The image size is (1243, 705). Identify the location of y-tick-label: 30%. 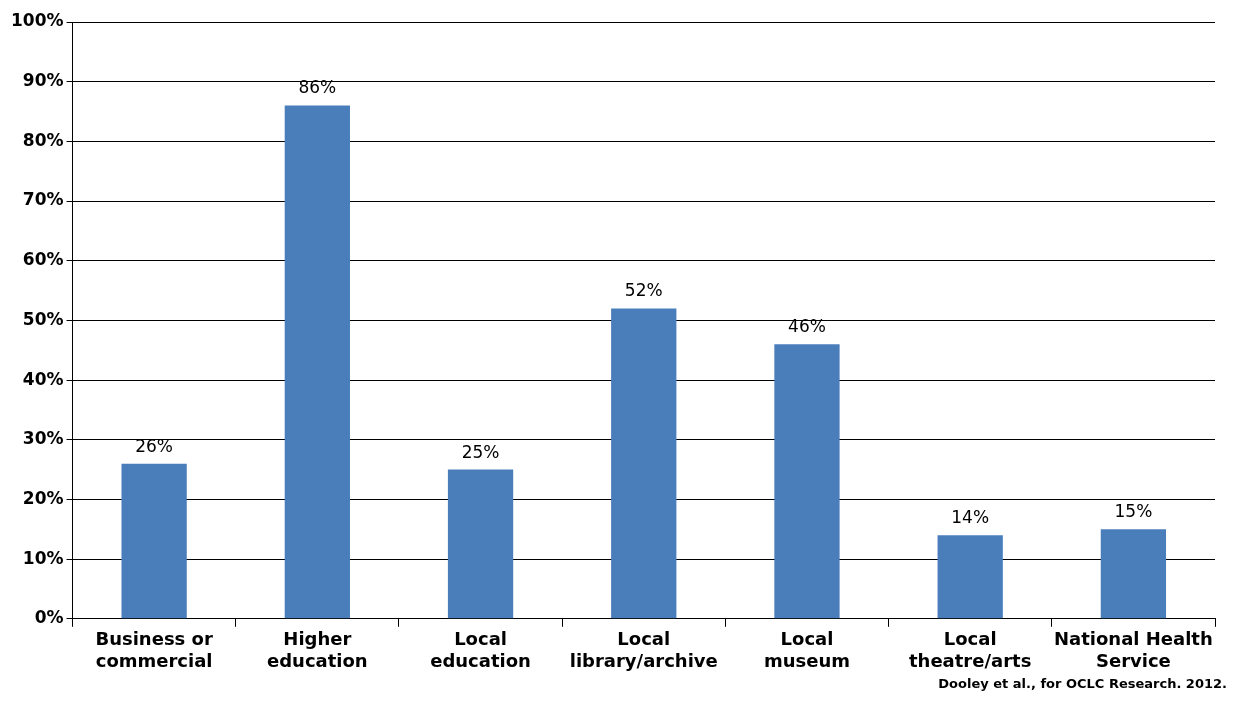
(43, 438).